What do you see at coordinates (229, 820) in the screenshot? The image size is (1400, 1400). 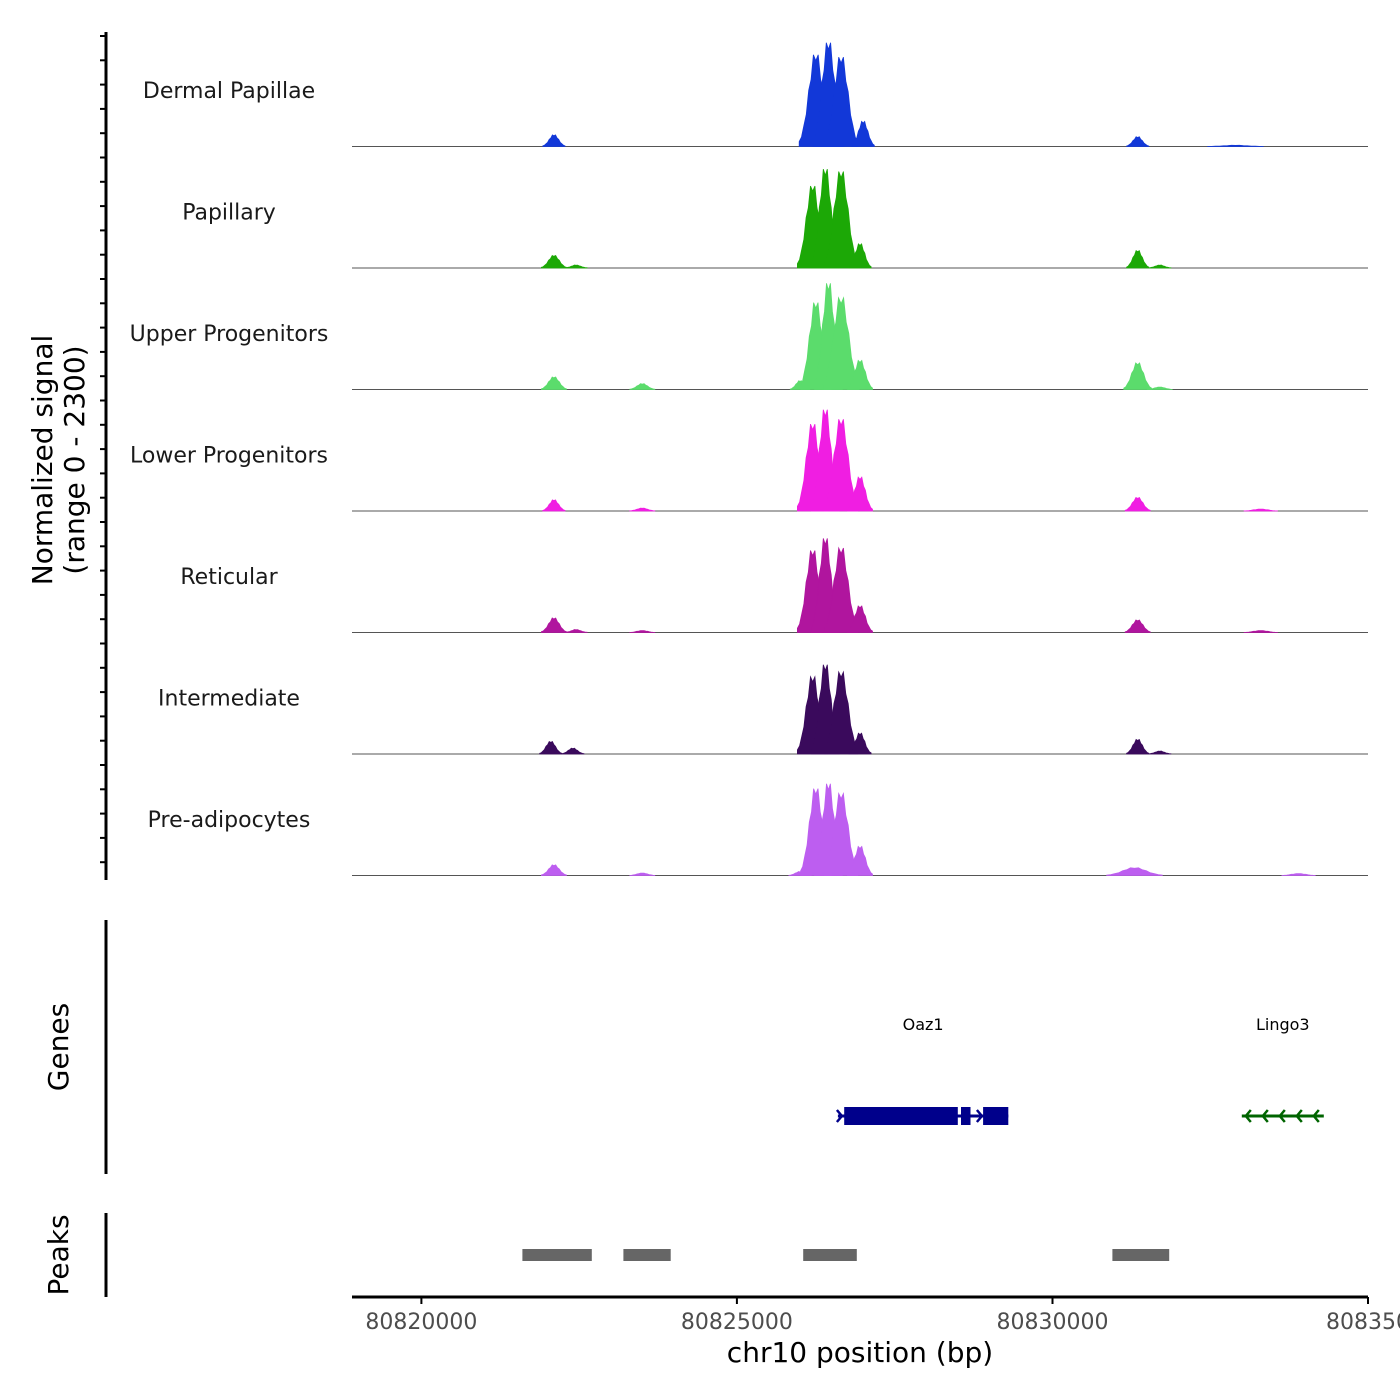 I see `track-label: Pre-adipocytes` at bounding box center [229, 820].